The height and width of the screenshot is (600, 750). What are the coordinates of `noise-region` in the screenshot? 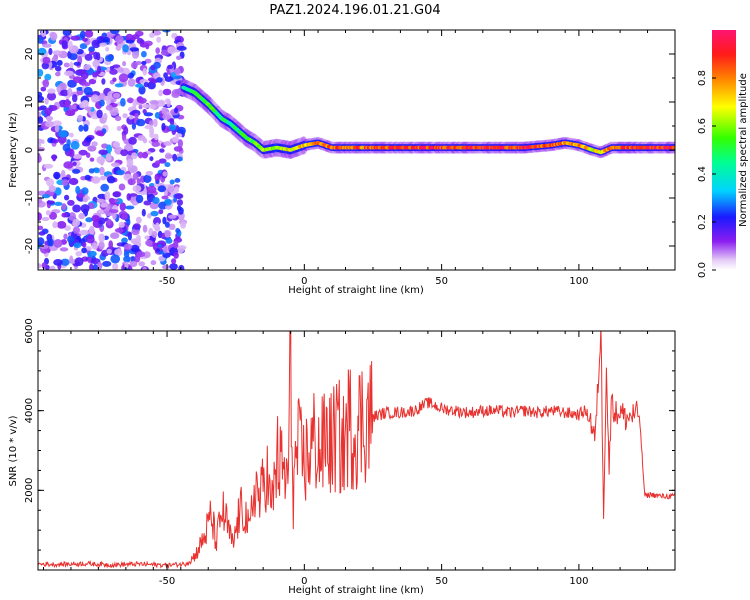 It's located at (113, 150).